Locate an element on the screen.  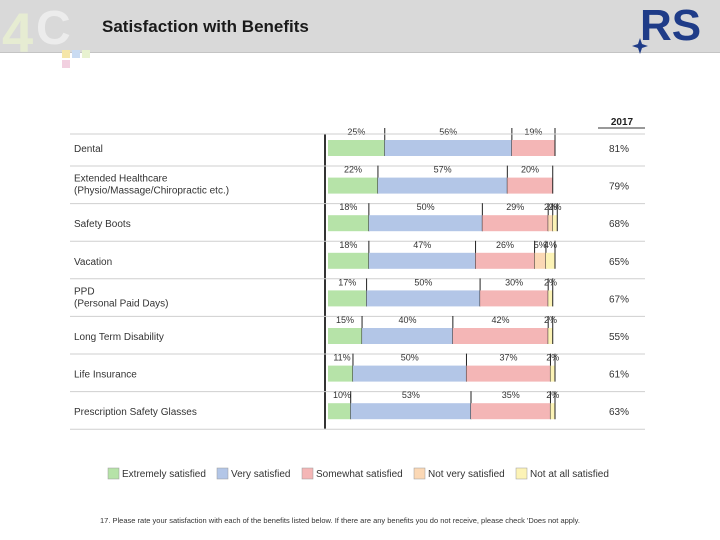
category-label: Long Term Disability is located at coordinates (119, 337).